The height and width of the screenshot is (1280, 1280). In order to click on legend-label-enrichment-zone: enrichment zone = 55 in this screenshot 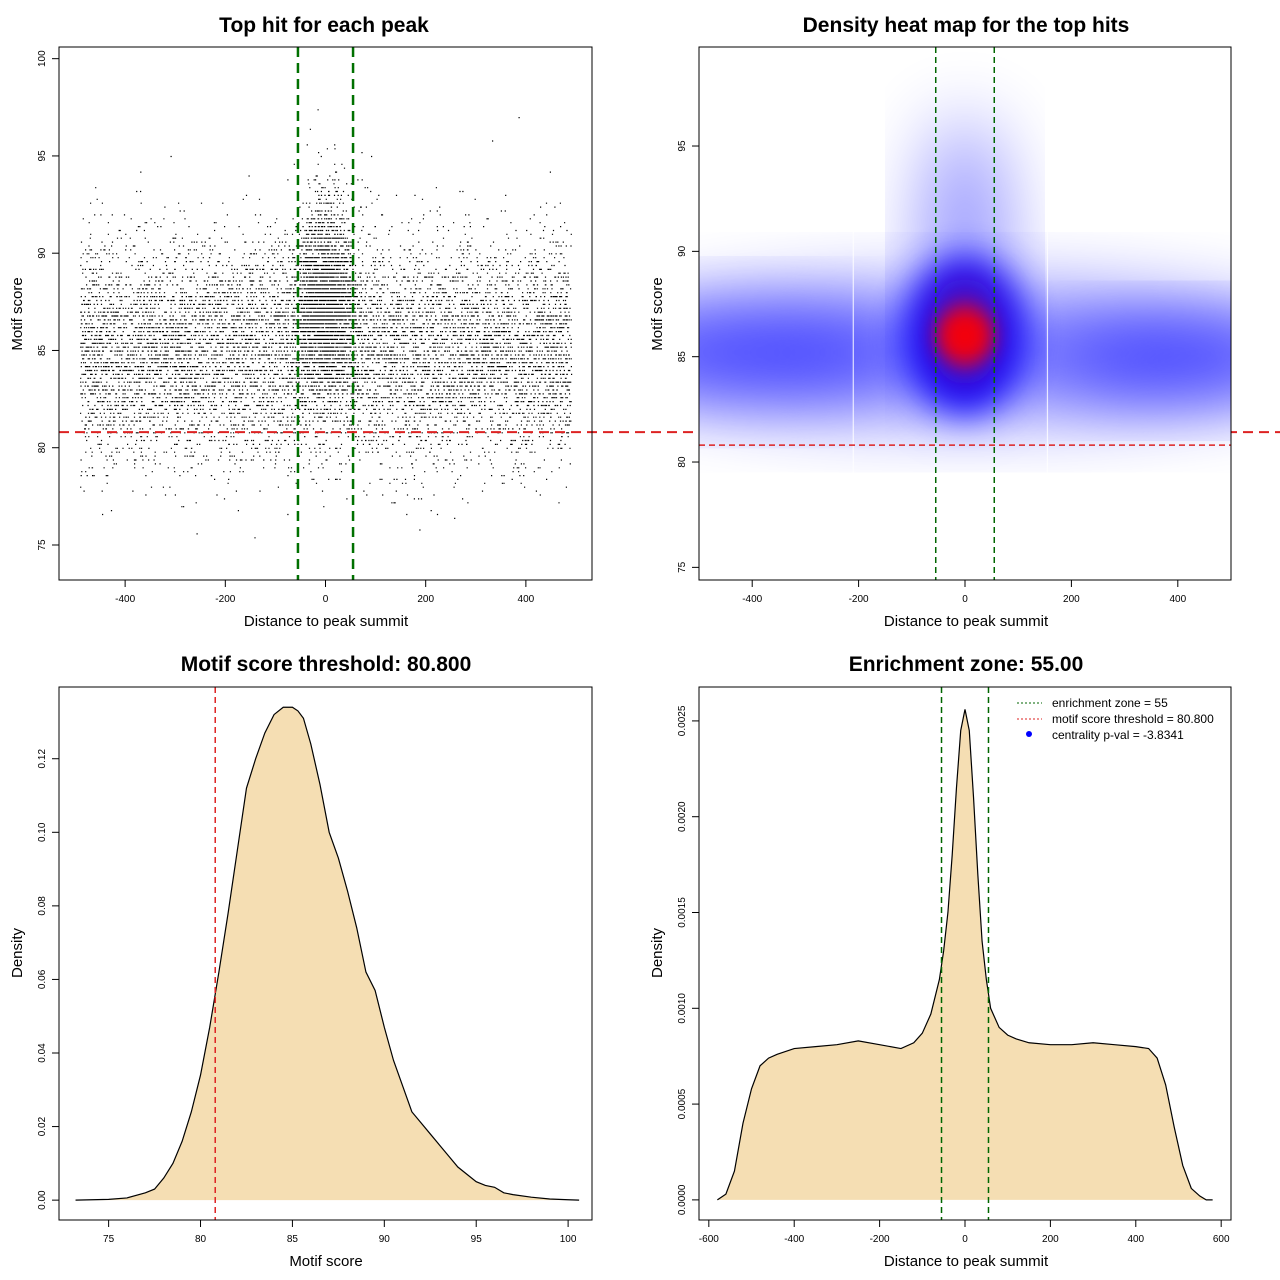, I will do `click(1110, 703)`.